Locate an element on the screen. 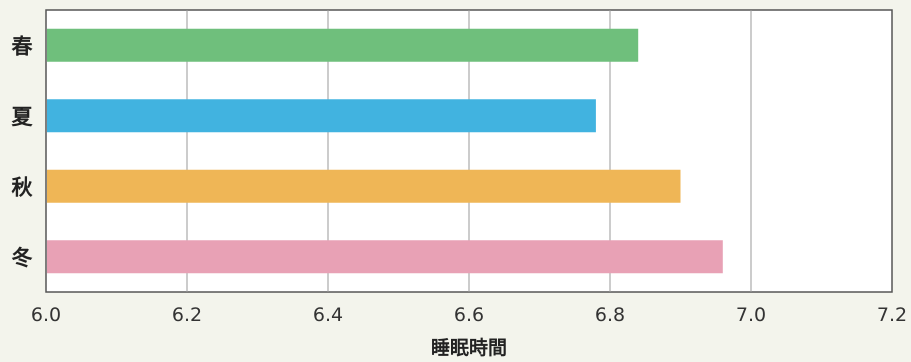 The height and width of the screenshot is (362, 911). x-tick-label: 6.0 is located at coordinates (46, 315).